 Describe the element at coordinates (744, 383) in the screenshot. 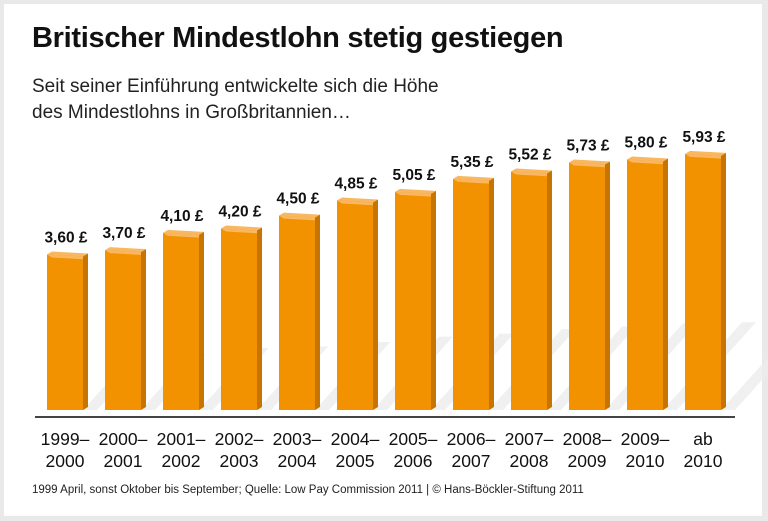

I see `bar-shadow` at that location.